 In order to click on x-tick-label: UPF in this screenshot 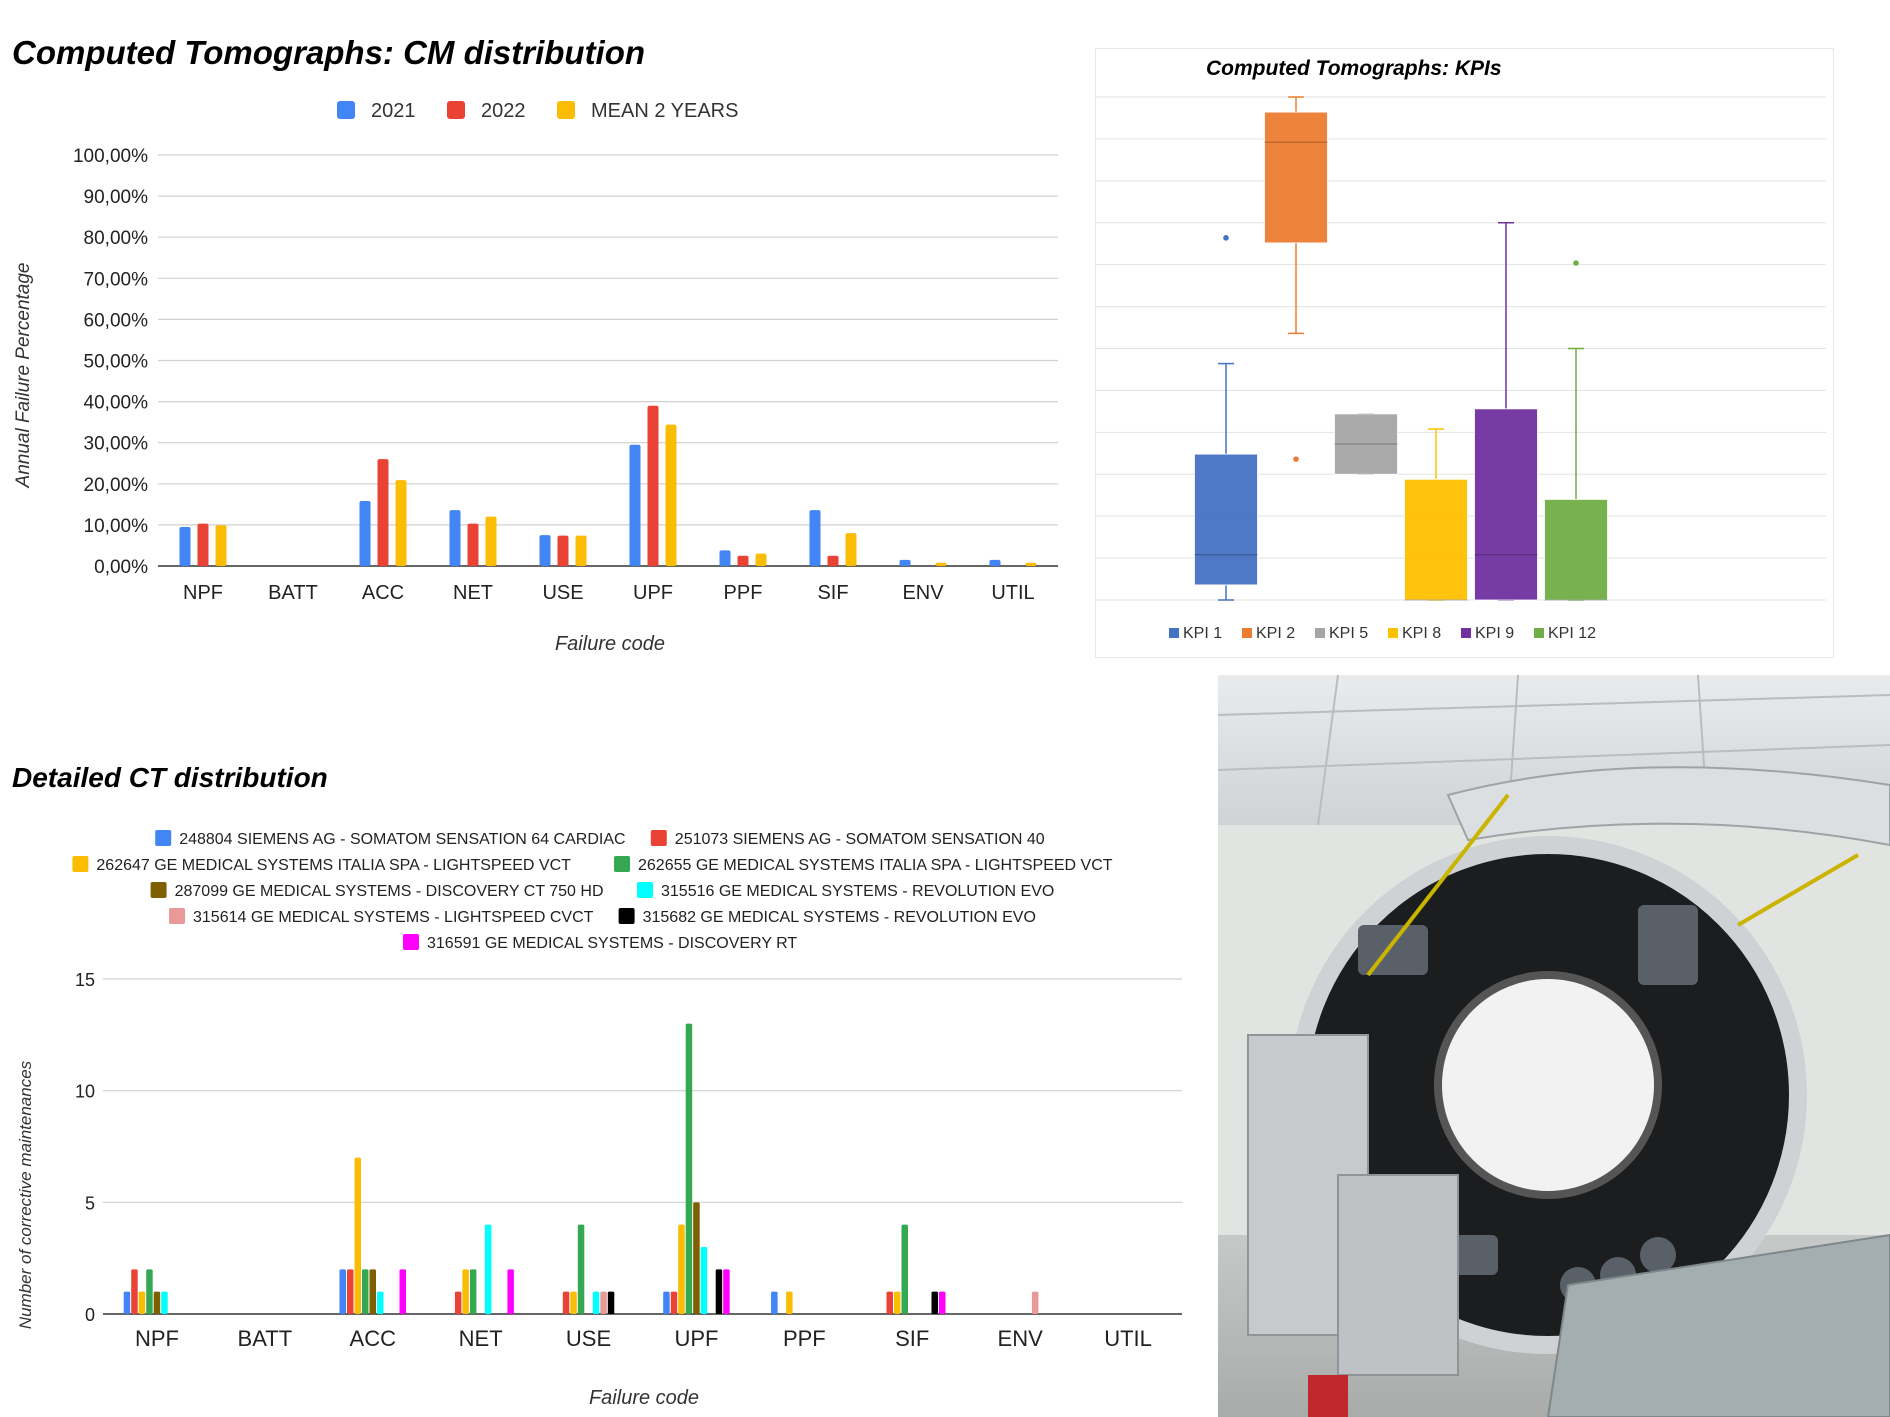, I will do `click(653, 593)`.